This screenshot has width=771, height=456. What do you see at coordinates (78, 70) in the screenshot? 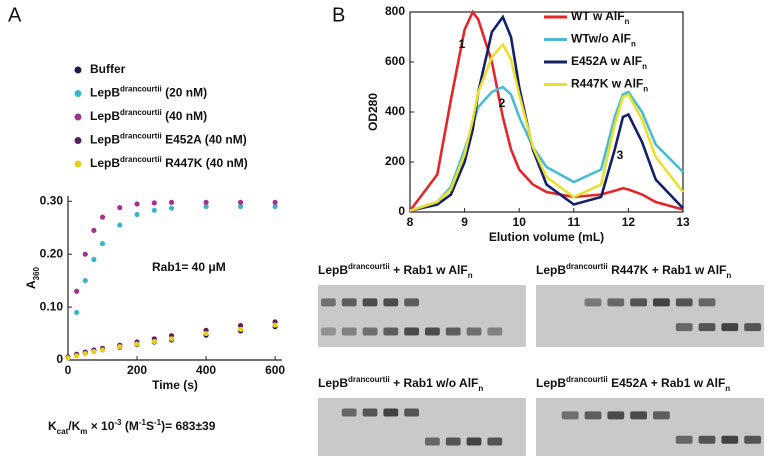
I see `legend-marker` at bounding box center [78, 70].